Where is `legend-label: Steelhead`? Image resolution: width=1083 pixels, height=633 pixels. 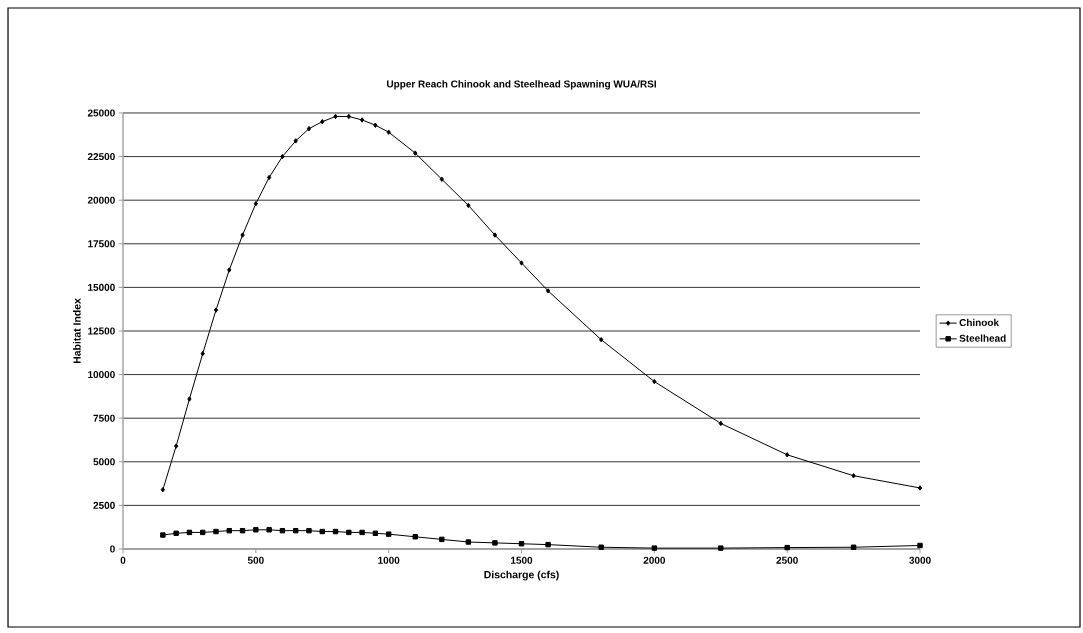 legend-label: Steelhead is located at coordinates (982, 338).